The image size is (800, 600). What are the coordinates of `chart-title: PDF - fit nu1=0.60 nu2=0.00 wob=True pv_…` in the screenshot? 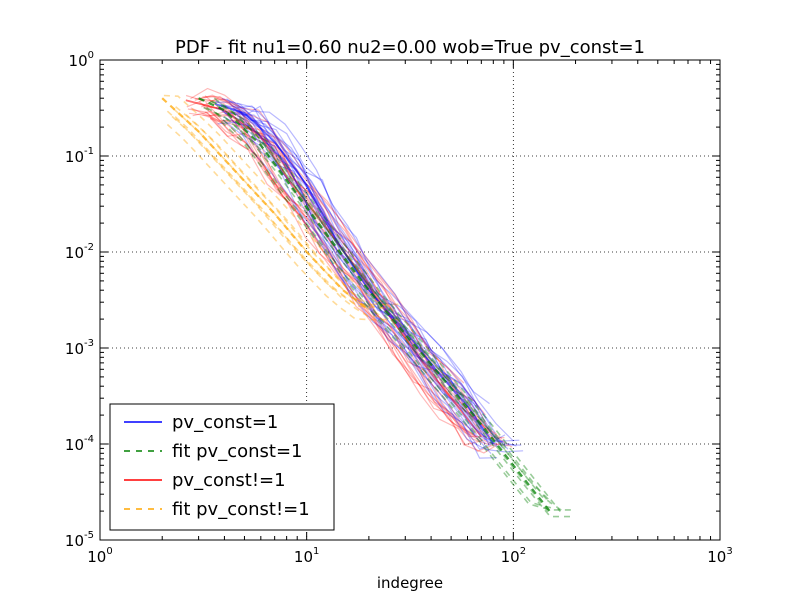 It's located at (410, 47).